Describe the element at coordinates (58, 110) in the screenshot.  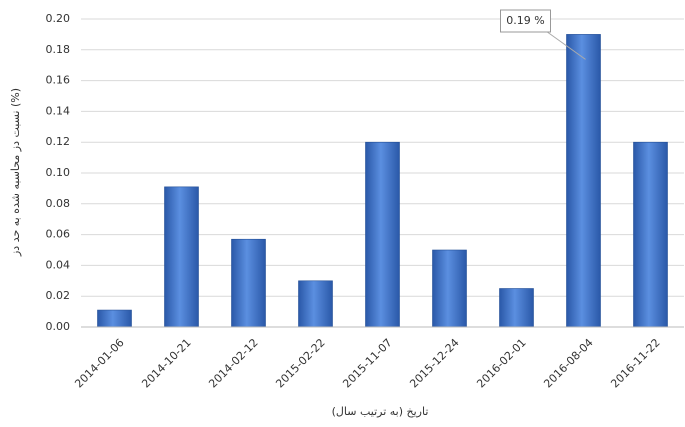
I see `y-tick-label: 0.14` at that location.